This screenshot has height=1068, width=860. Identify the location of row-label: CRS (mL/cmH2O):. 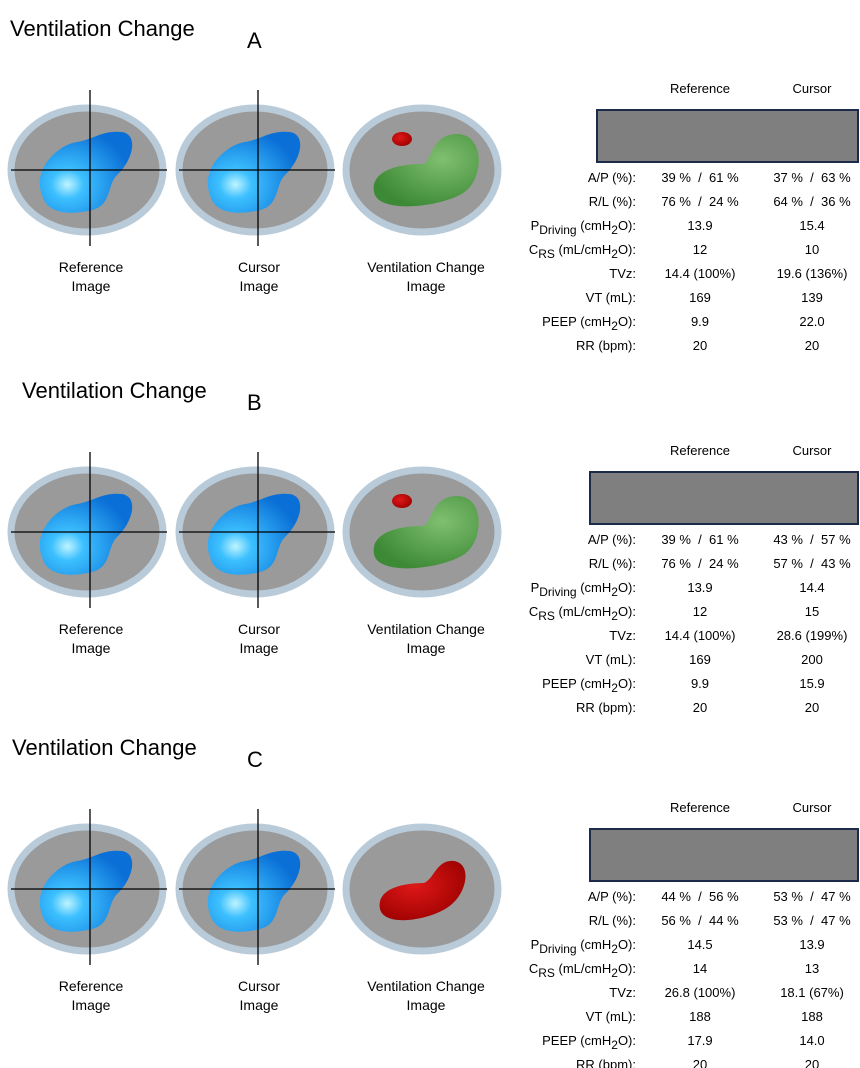
(582, 251).